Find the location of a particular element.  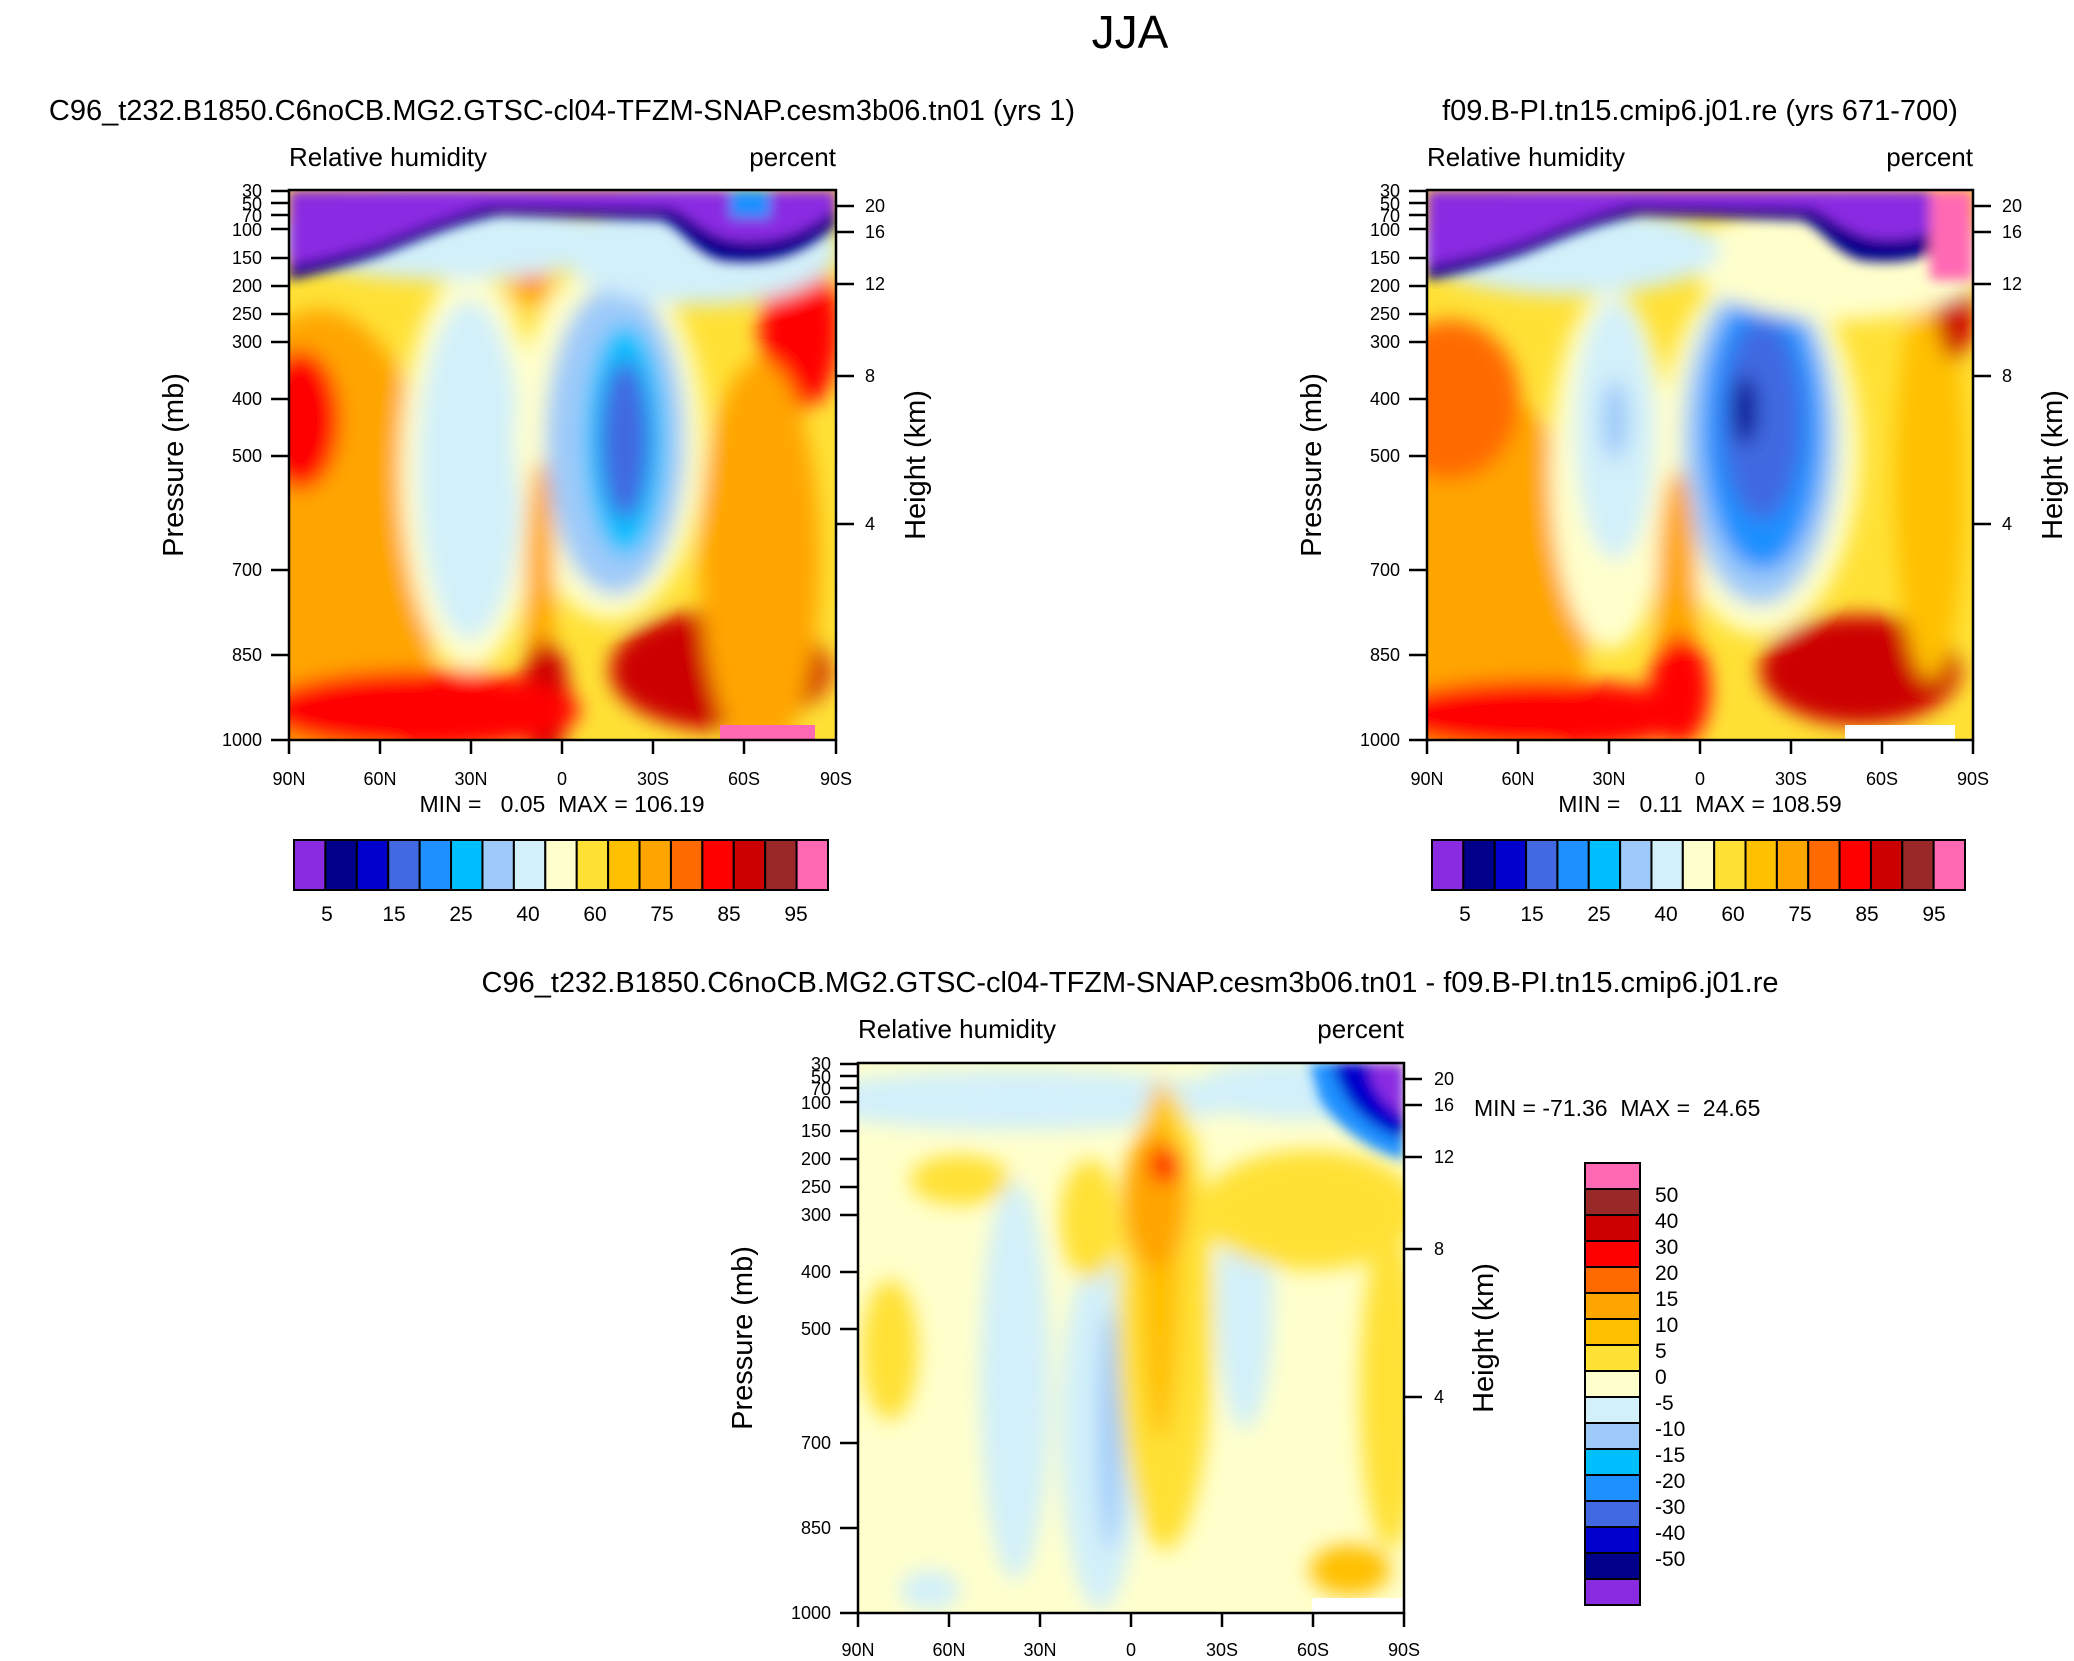

panel-3-xtick-90s: 90S is located at coordinates (1404, 1650).